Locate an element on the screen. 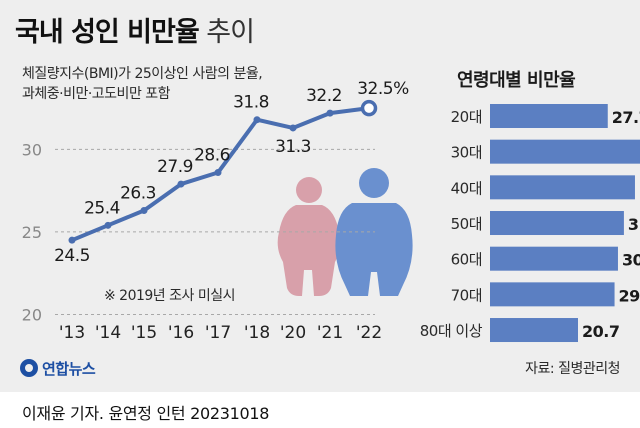 The width and height of the screenshot is (640, 428). brand-name: 연합뉴스 is located at coordinates (69, 368).